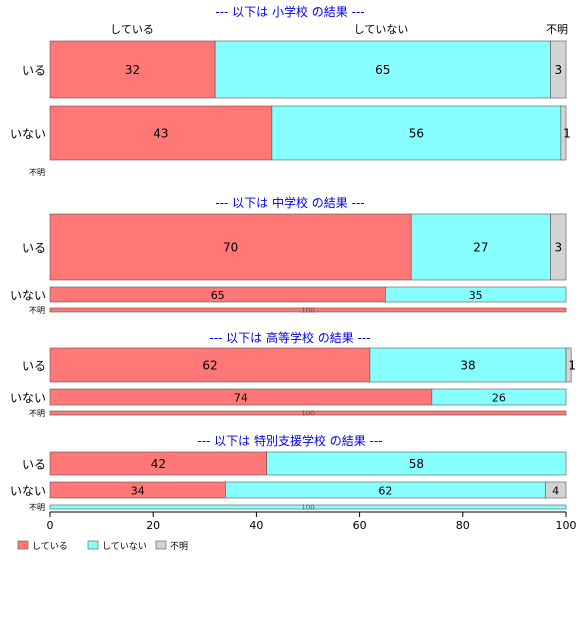  I want to click on bar-value-label: 70, so click(230, 248).